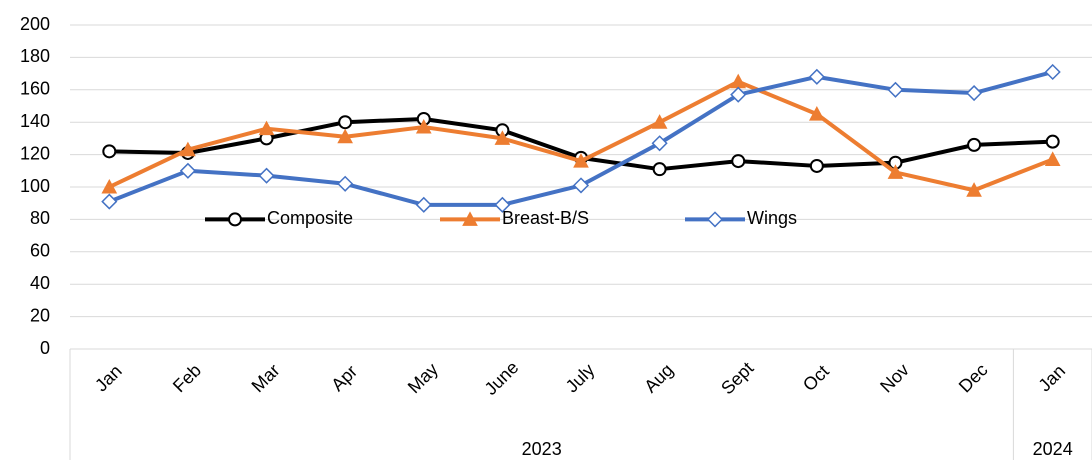 Image resolution: width=1092 pixels, height=460 pixels. I want to click on y-tick-label: 200, so click(35, 24).